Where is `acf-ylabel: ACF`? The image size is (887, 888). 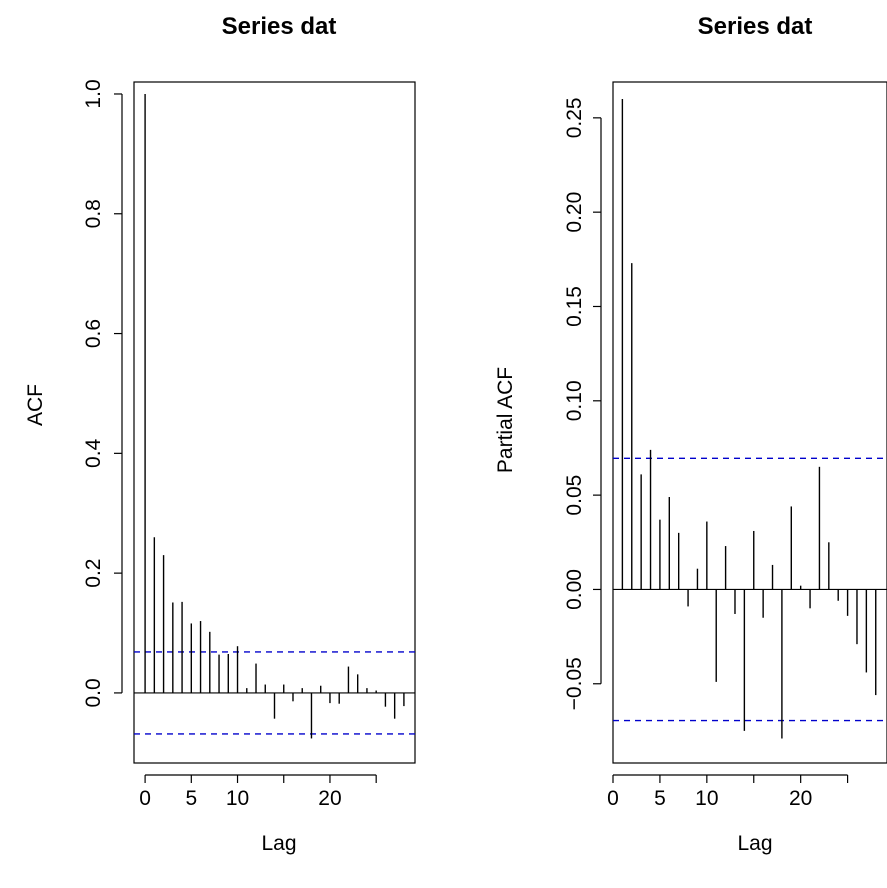
acf-ylabel: ACF is located at coordinates (35, 405).